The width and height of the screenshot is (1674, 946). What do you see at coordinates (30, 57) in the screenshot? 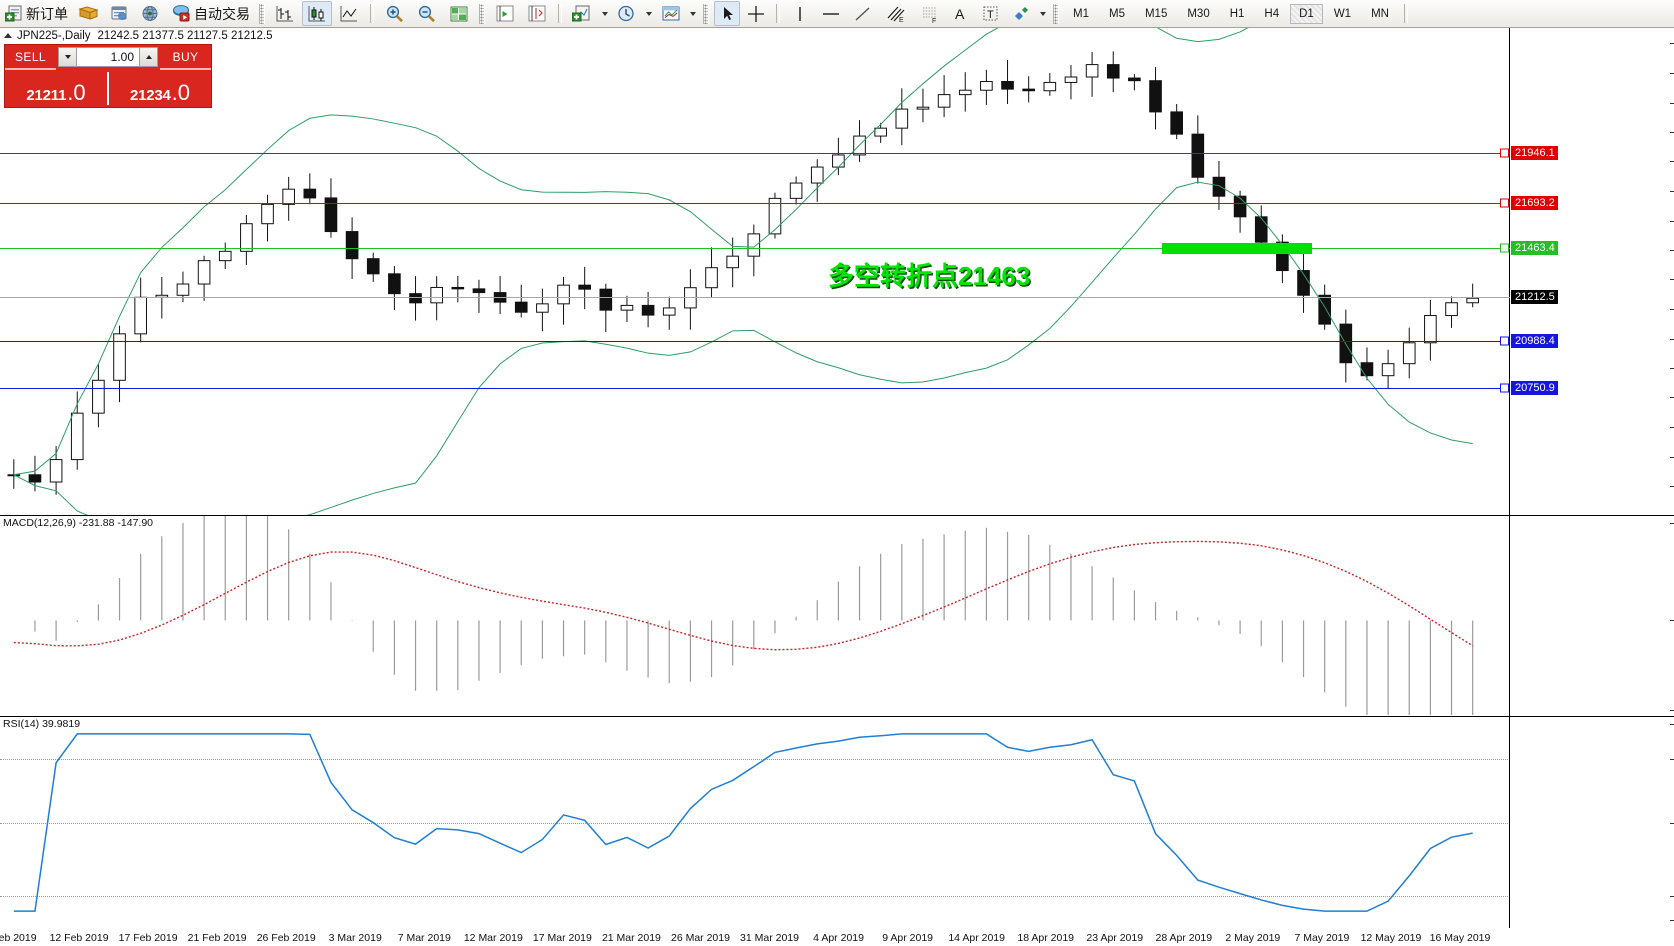
I see `sell-button: SELL` at bounding box center [30, 57].